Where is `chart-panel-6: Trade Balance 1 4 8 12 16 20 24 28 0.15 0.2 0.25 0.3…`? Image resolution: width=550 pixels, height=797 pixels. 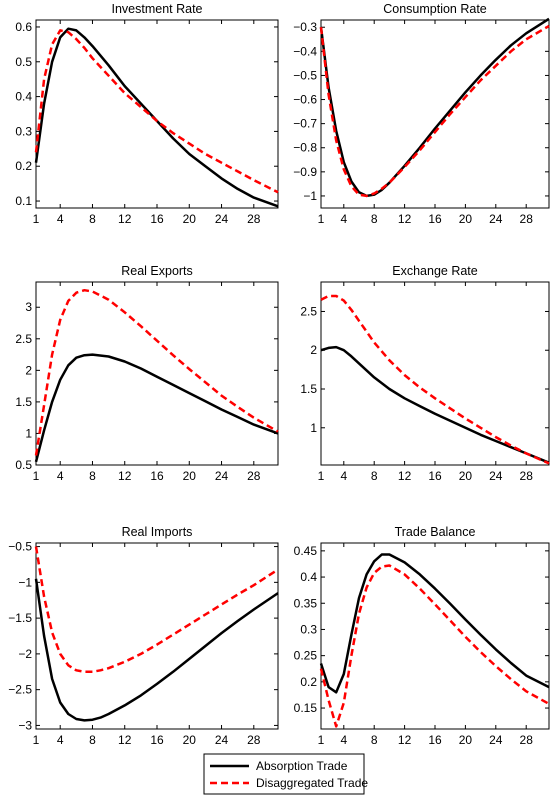 chart-panel-6: Trade Balance 1 4 8 12 16 20 24 28 0.15 0.2 0.25 0.3… is located at coordinates (422, 636).